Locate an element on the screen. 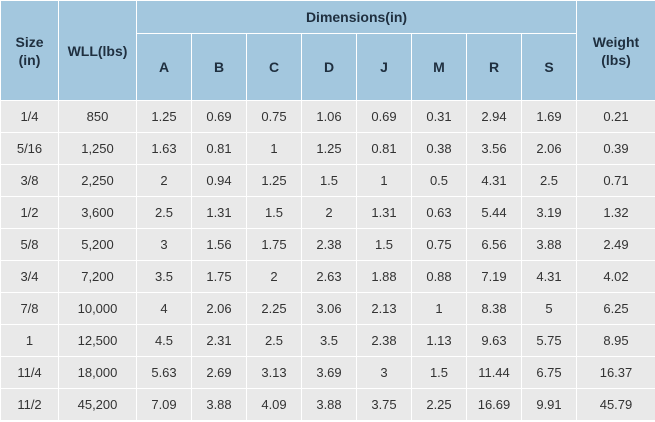 The width and height of the screenshot is (655, 422). table-row: 3/8 2,250 2 0.94 1.25 1.5 1 0.5 4.31 2.5 0.71 is located at coordinates (327, 180).